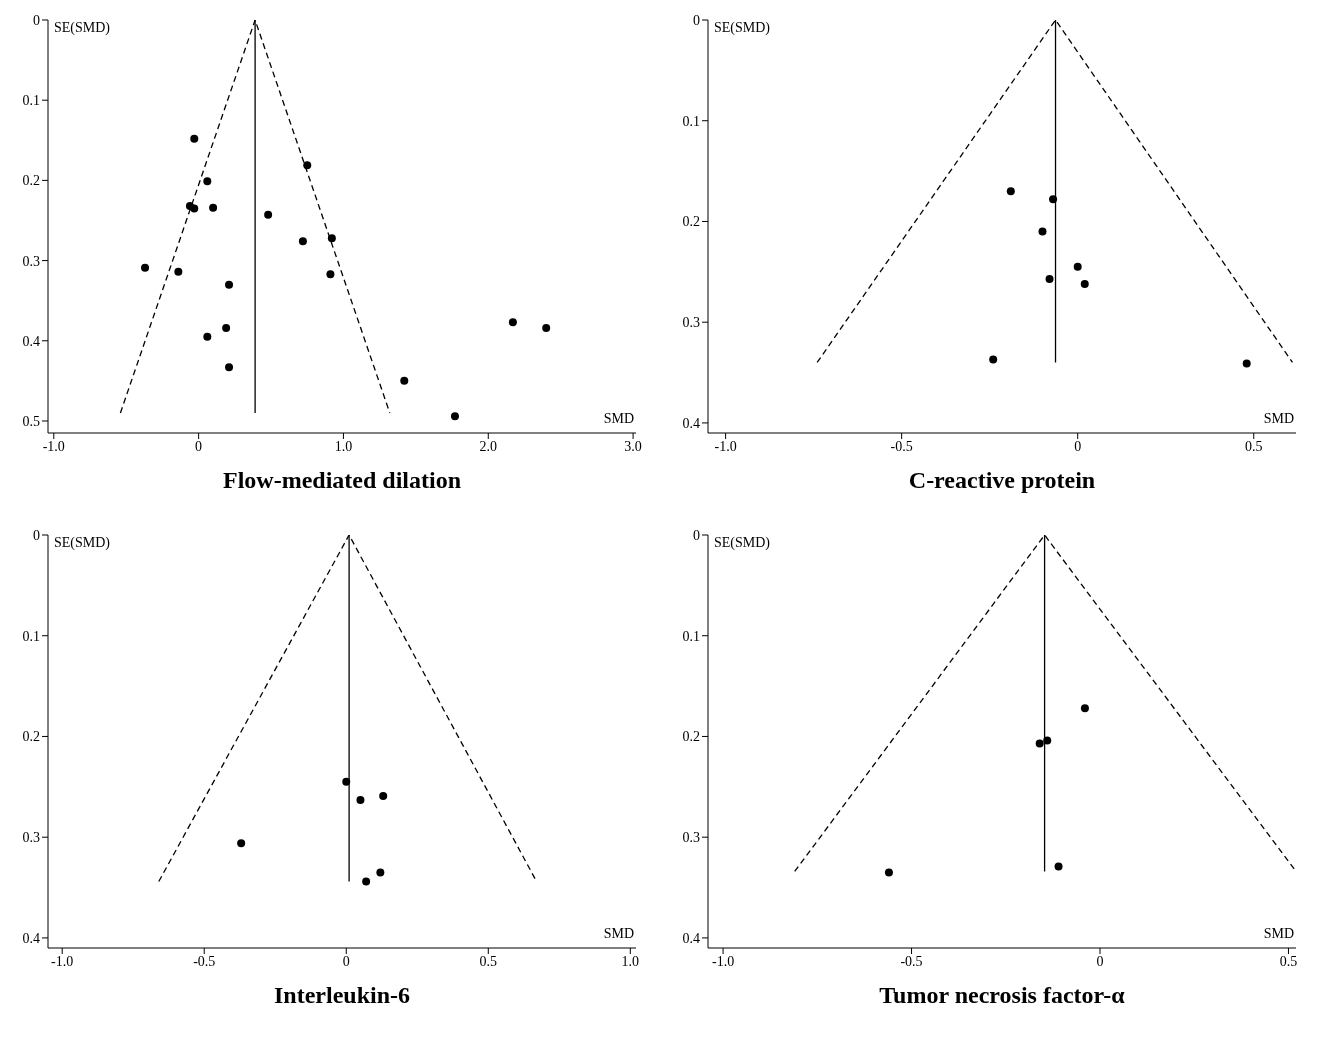  Describe the element at coordinates (342, 480) in the screenshot. I see `text: Flow-mediated dilation` at that location.